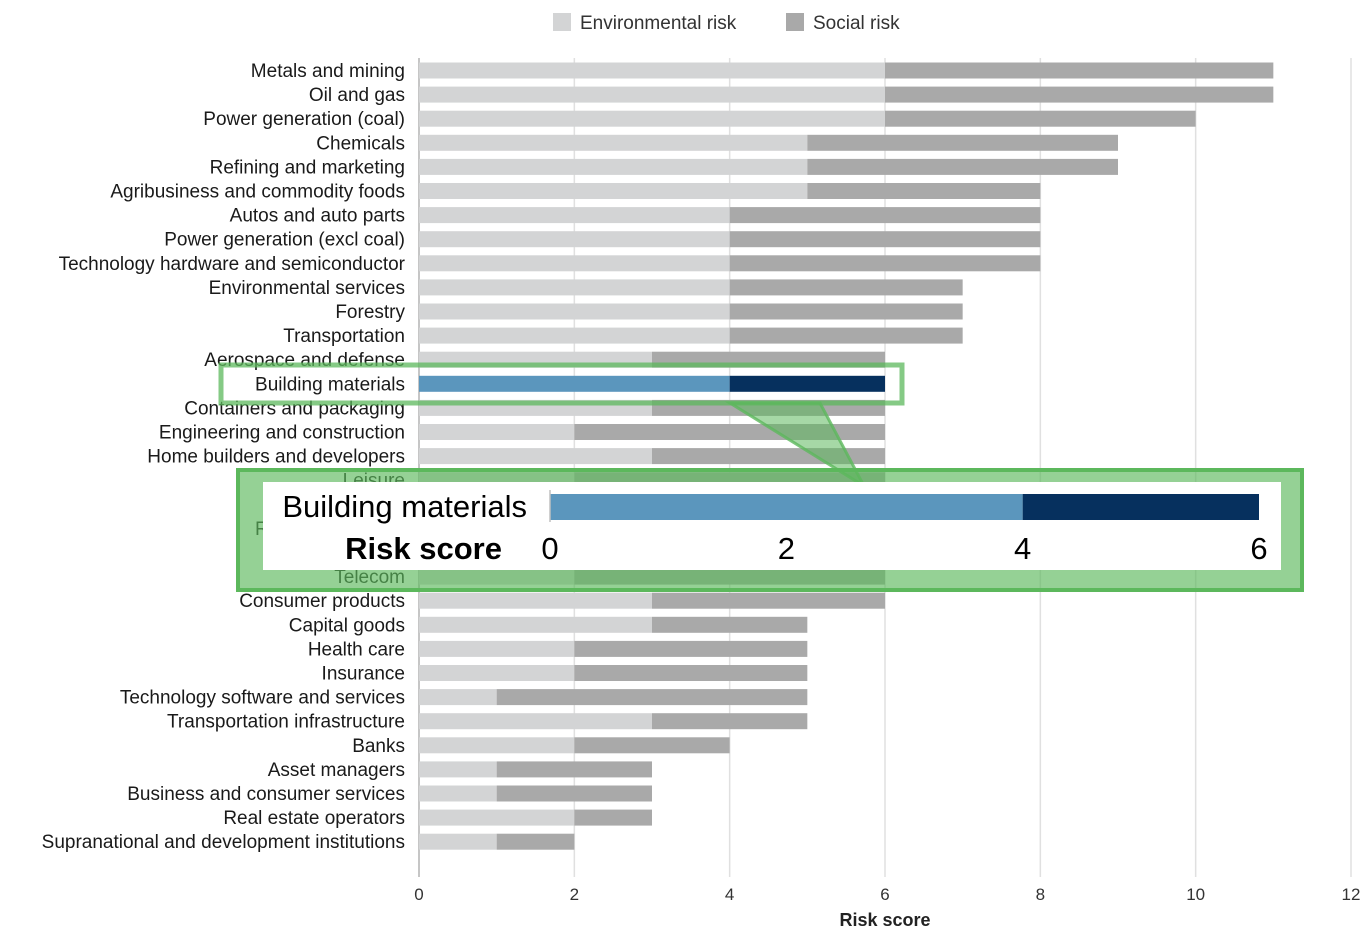 The height and width of the screenshot is (930, 1368). I want to click on category-label-technology-hardware-and-semiconductor: Technology hardware and semiconductor, so click(232, 264).